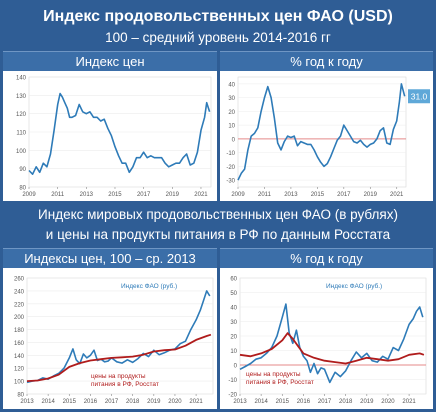  Describe the element at coordinates (370, 16) in the screenshot. I see `main-title-suffix: (USD)` at that location.